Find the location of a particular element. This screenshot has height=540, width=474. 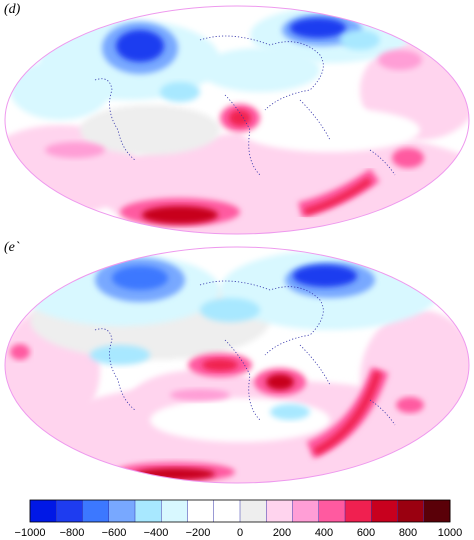

panel-label-d: (d) is located at coordinates (12, 9).